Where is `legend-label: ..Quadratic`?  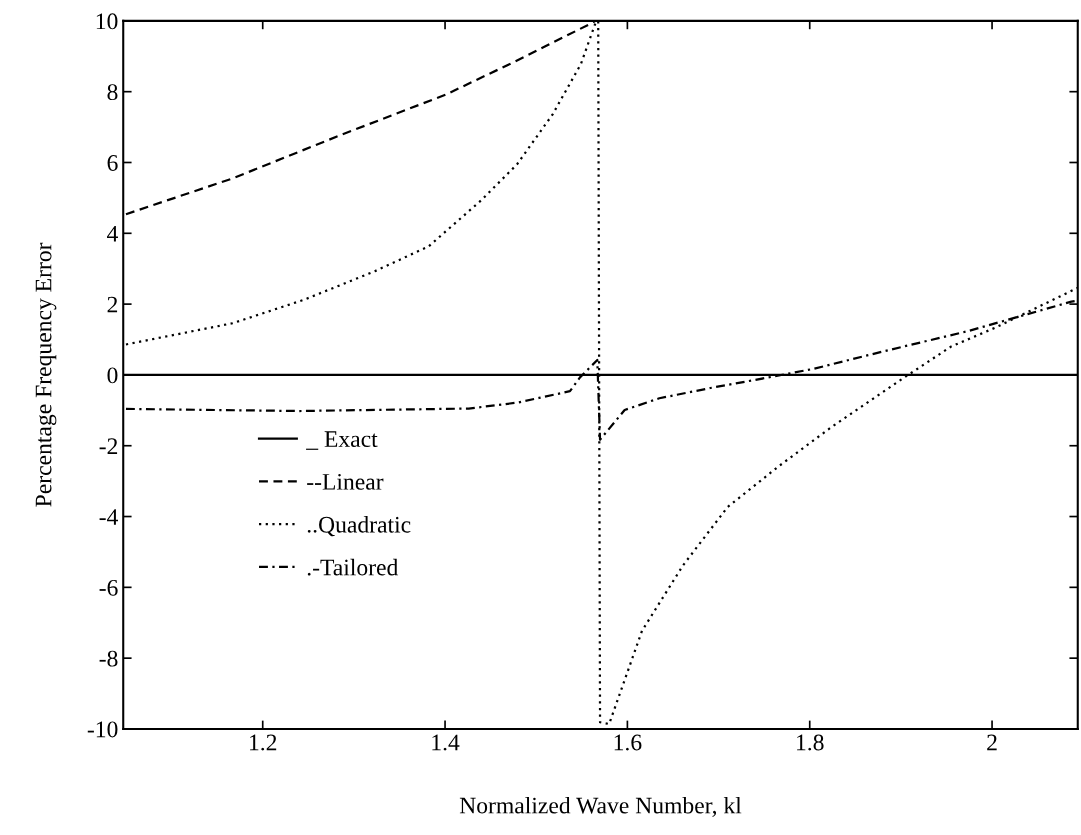
legend-label: ..Quadratic is located at coordinates (359, 526).